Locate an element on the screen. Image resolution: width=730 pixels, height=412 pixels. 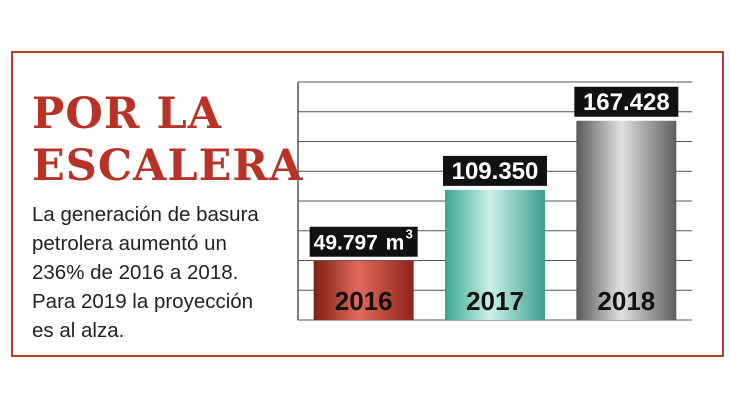
tick-label-2018: 2018 is located at coordinates (626, 301).